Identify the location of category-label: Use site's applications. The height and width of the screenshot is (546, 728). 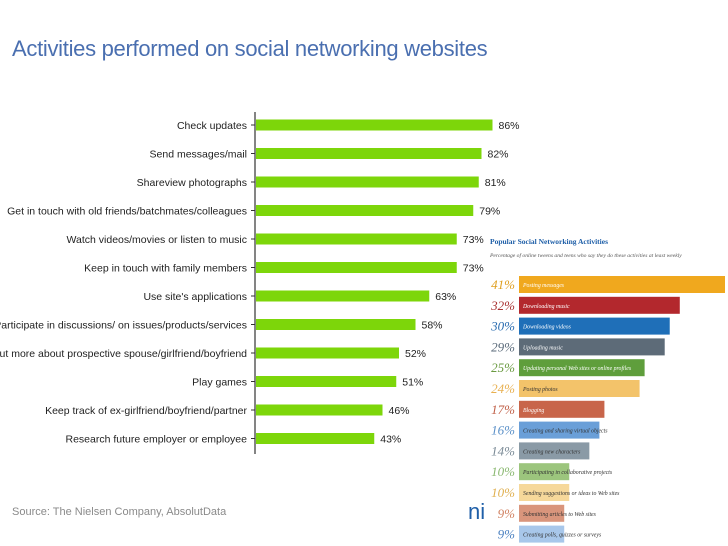
(195, 297).